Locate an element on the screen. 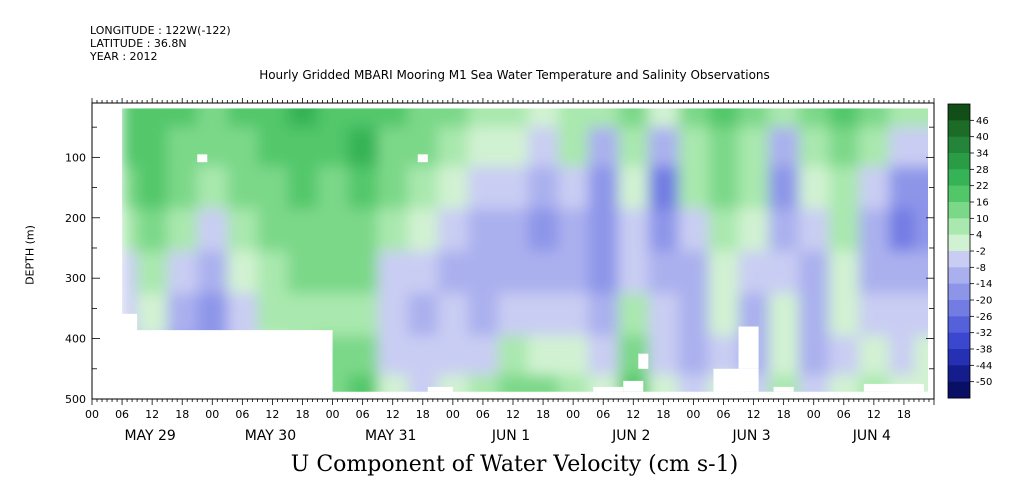 This screenshot has height=504, width=1009. x-day-label: MAY 30 is located at coordinates (270, 436).